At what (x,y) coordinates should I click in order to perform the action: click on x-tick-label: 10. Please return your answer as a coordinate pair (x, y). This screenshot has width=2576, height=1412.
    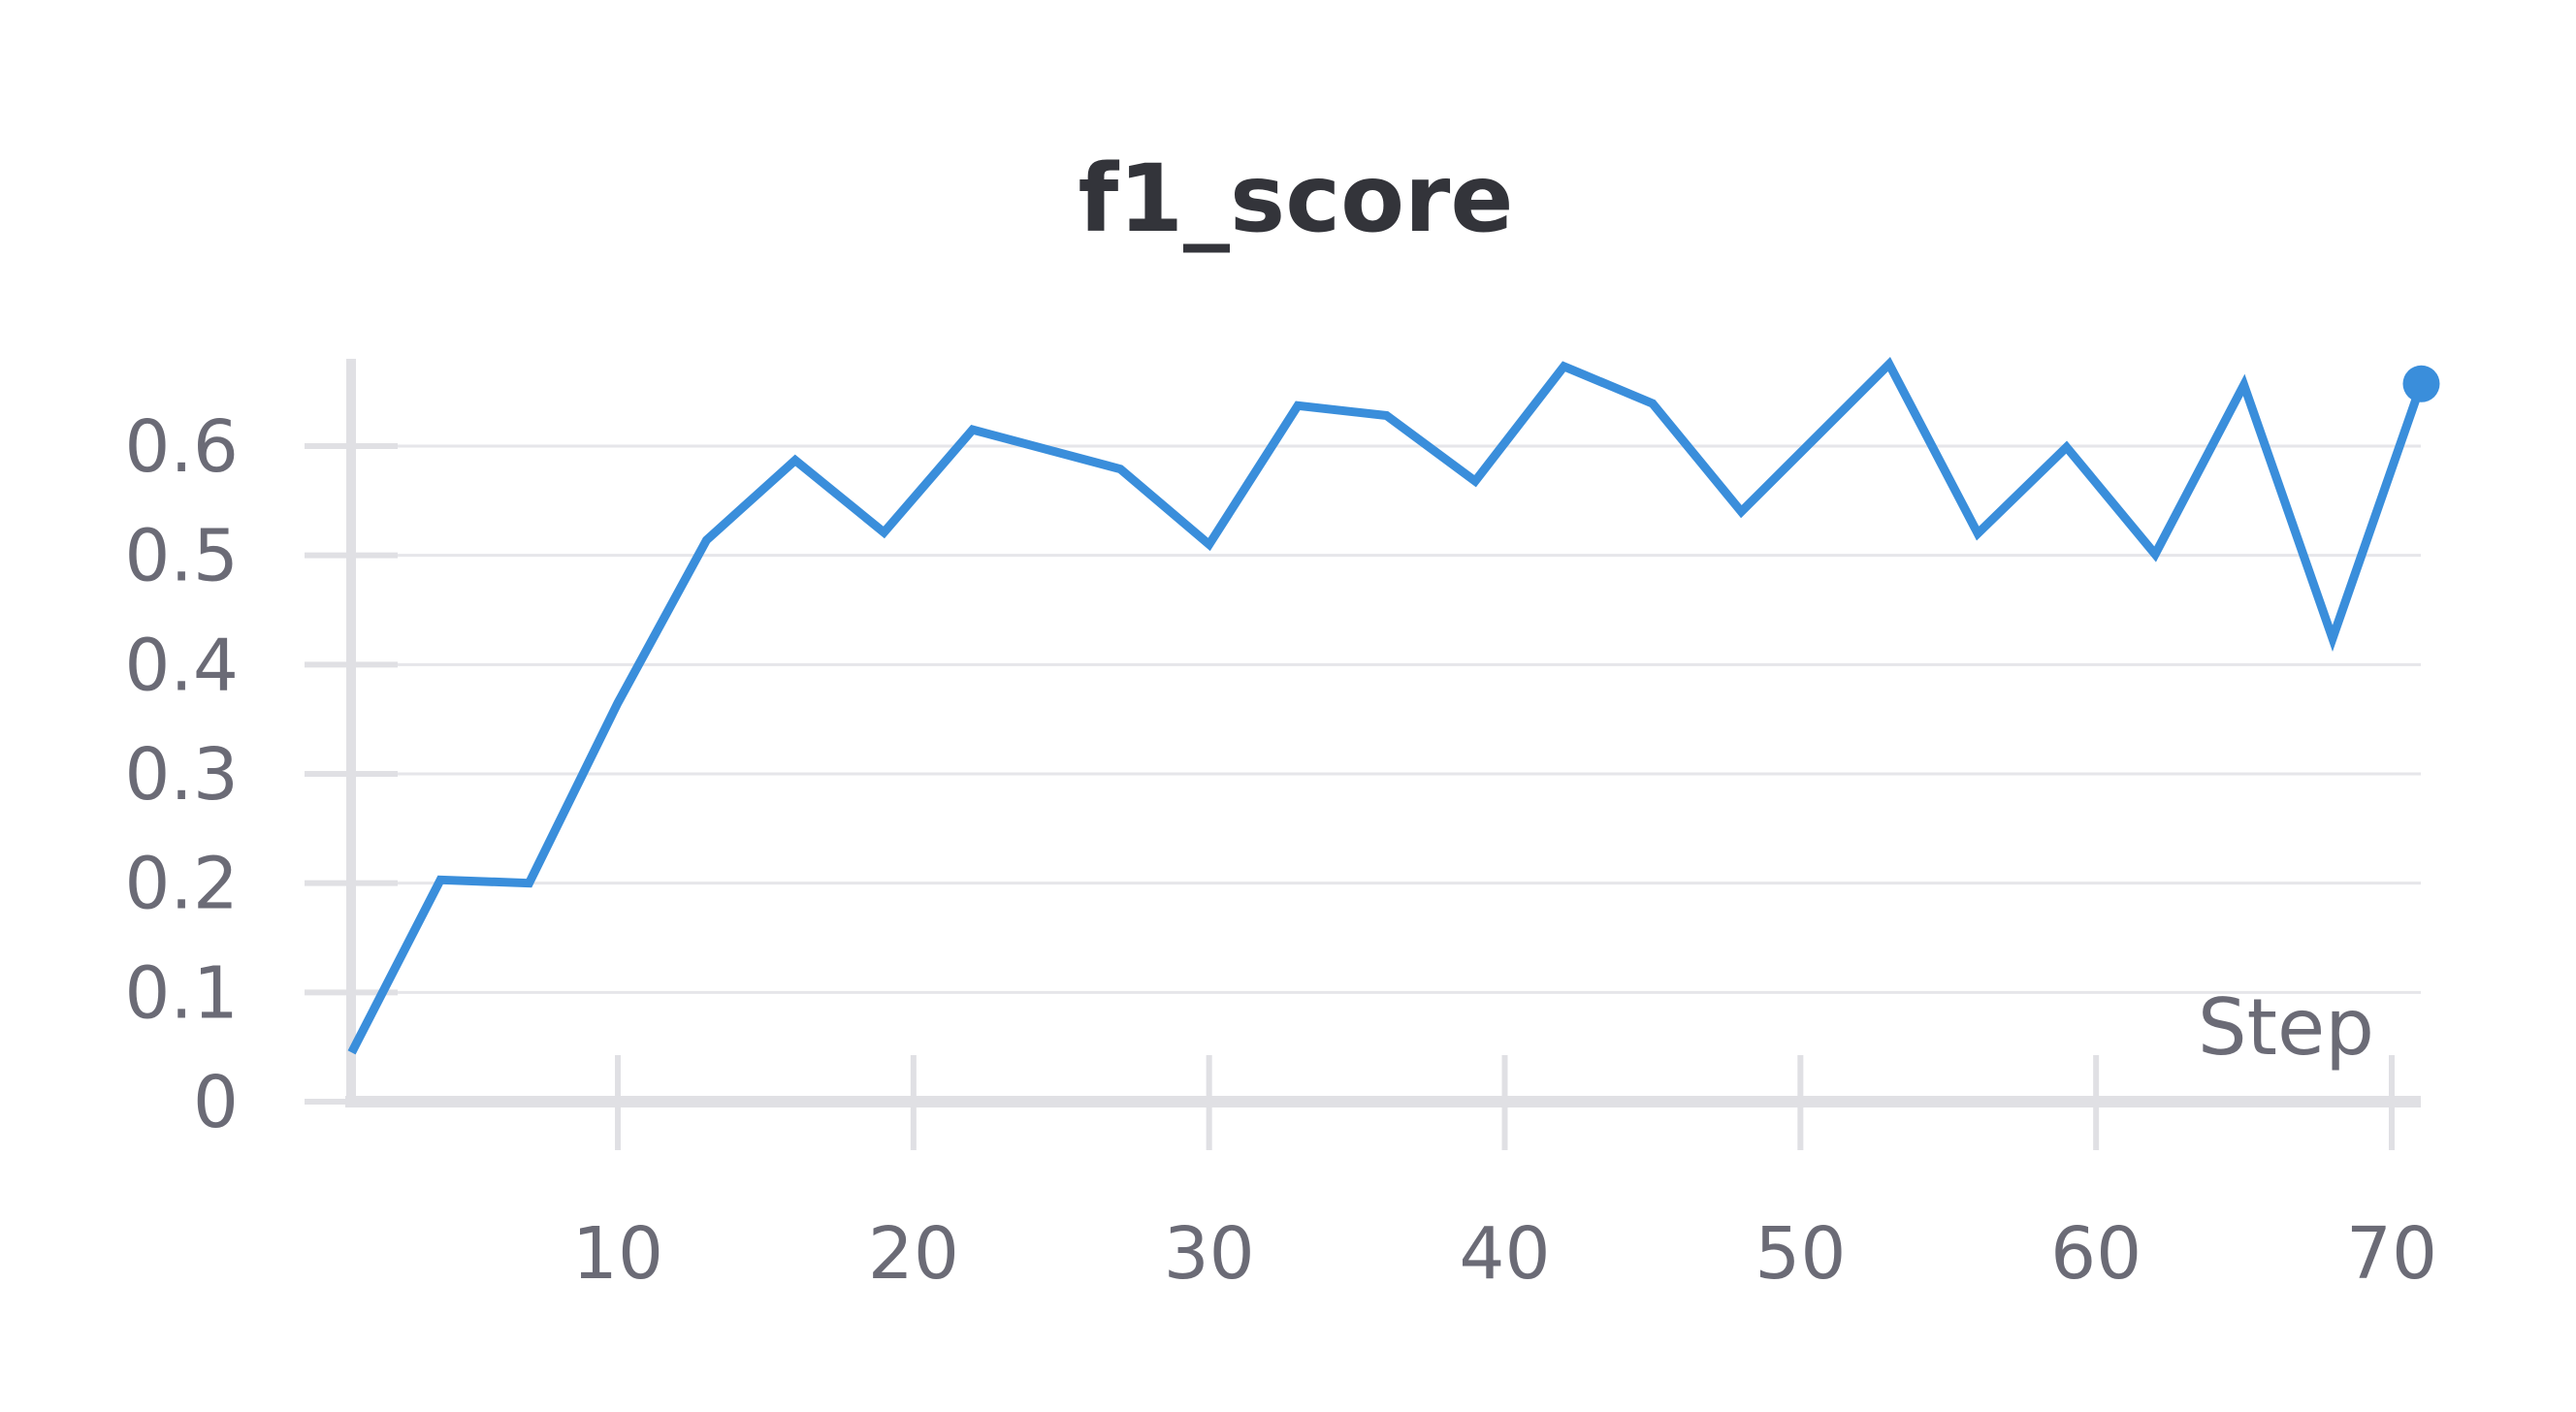
    Looking at the image, I should click on (617, 1254).